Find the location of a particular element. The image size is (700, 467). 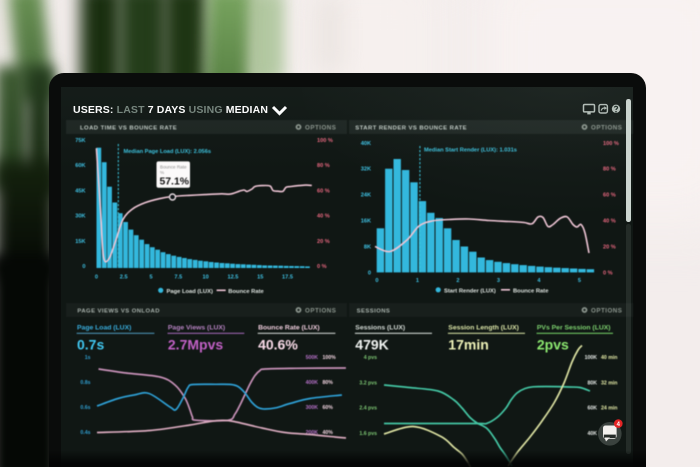

svg-text: 2.7Mpvs is located at coordinates (195, 345).